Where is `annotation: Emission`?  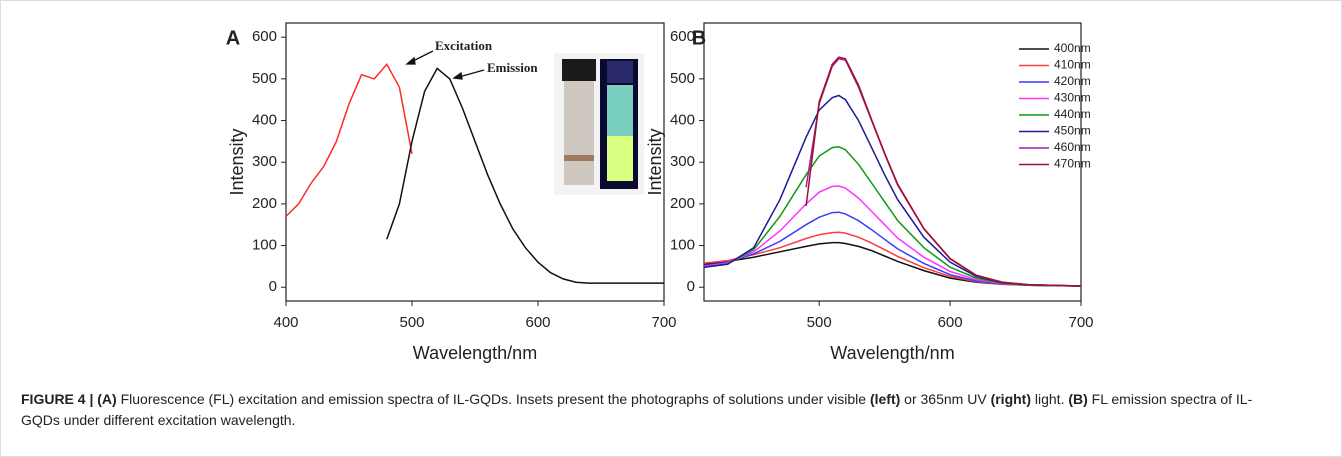 annotation: Emission is located at coordinates (512, 67).